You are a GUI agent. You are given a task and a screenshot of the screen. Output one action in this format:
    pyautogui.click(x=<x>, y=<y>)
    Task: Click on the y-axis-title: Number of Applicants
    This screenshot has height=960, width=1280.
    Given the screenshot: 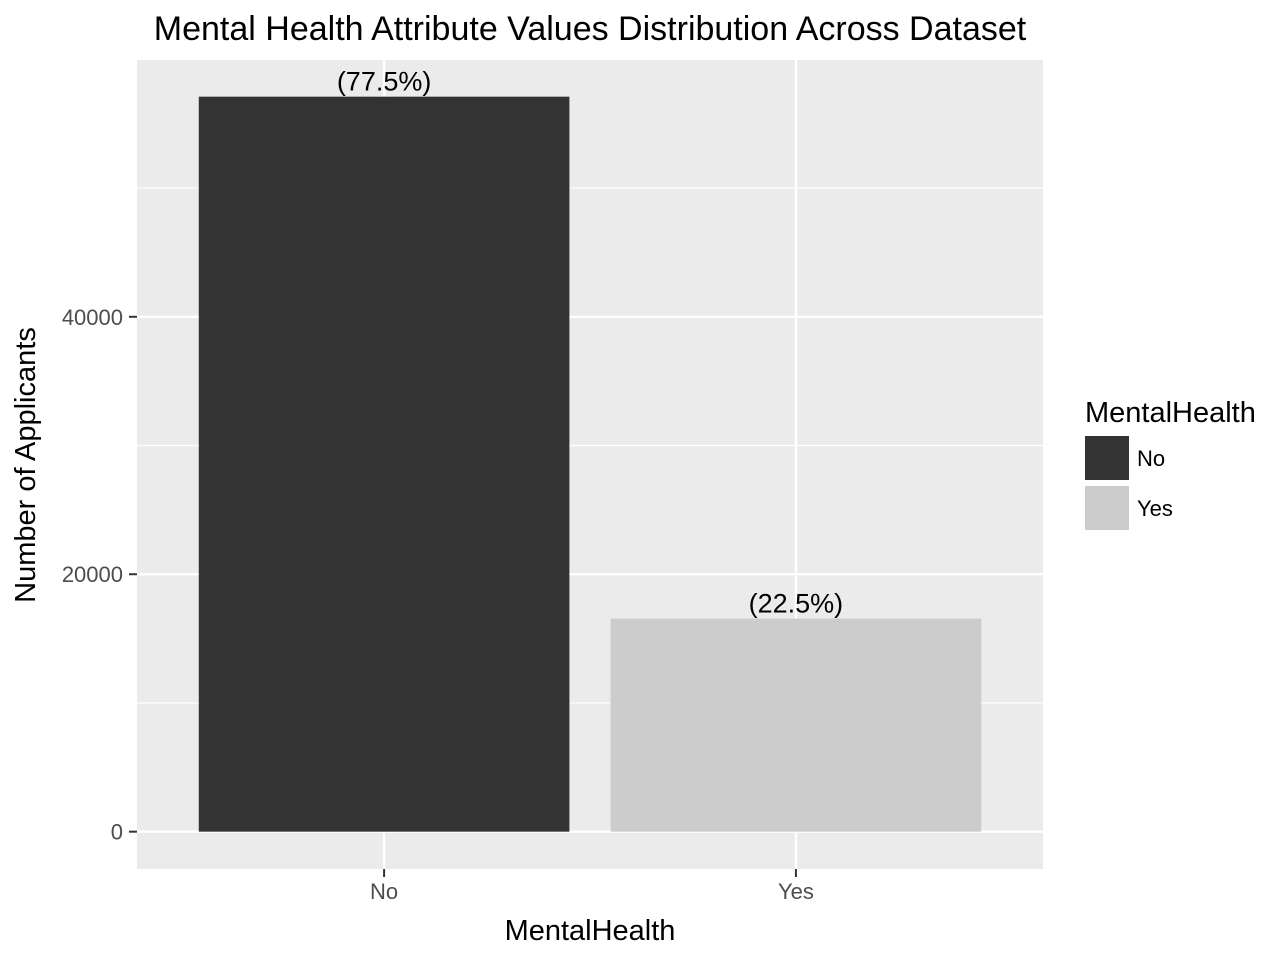 What is the action you would take?
    pyautogui.click(x=26, y=465)
    